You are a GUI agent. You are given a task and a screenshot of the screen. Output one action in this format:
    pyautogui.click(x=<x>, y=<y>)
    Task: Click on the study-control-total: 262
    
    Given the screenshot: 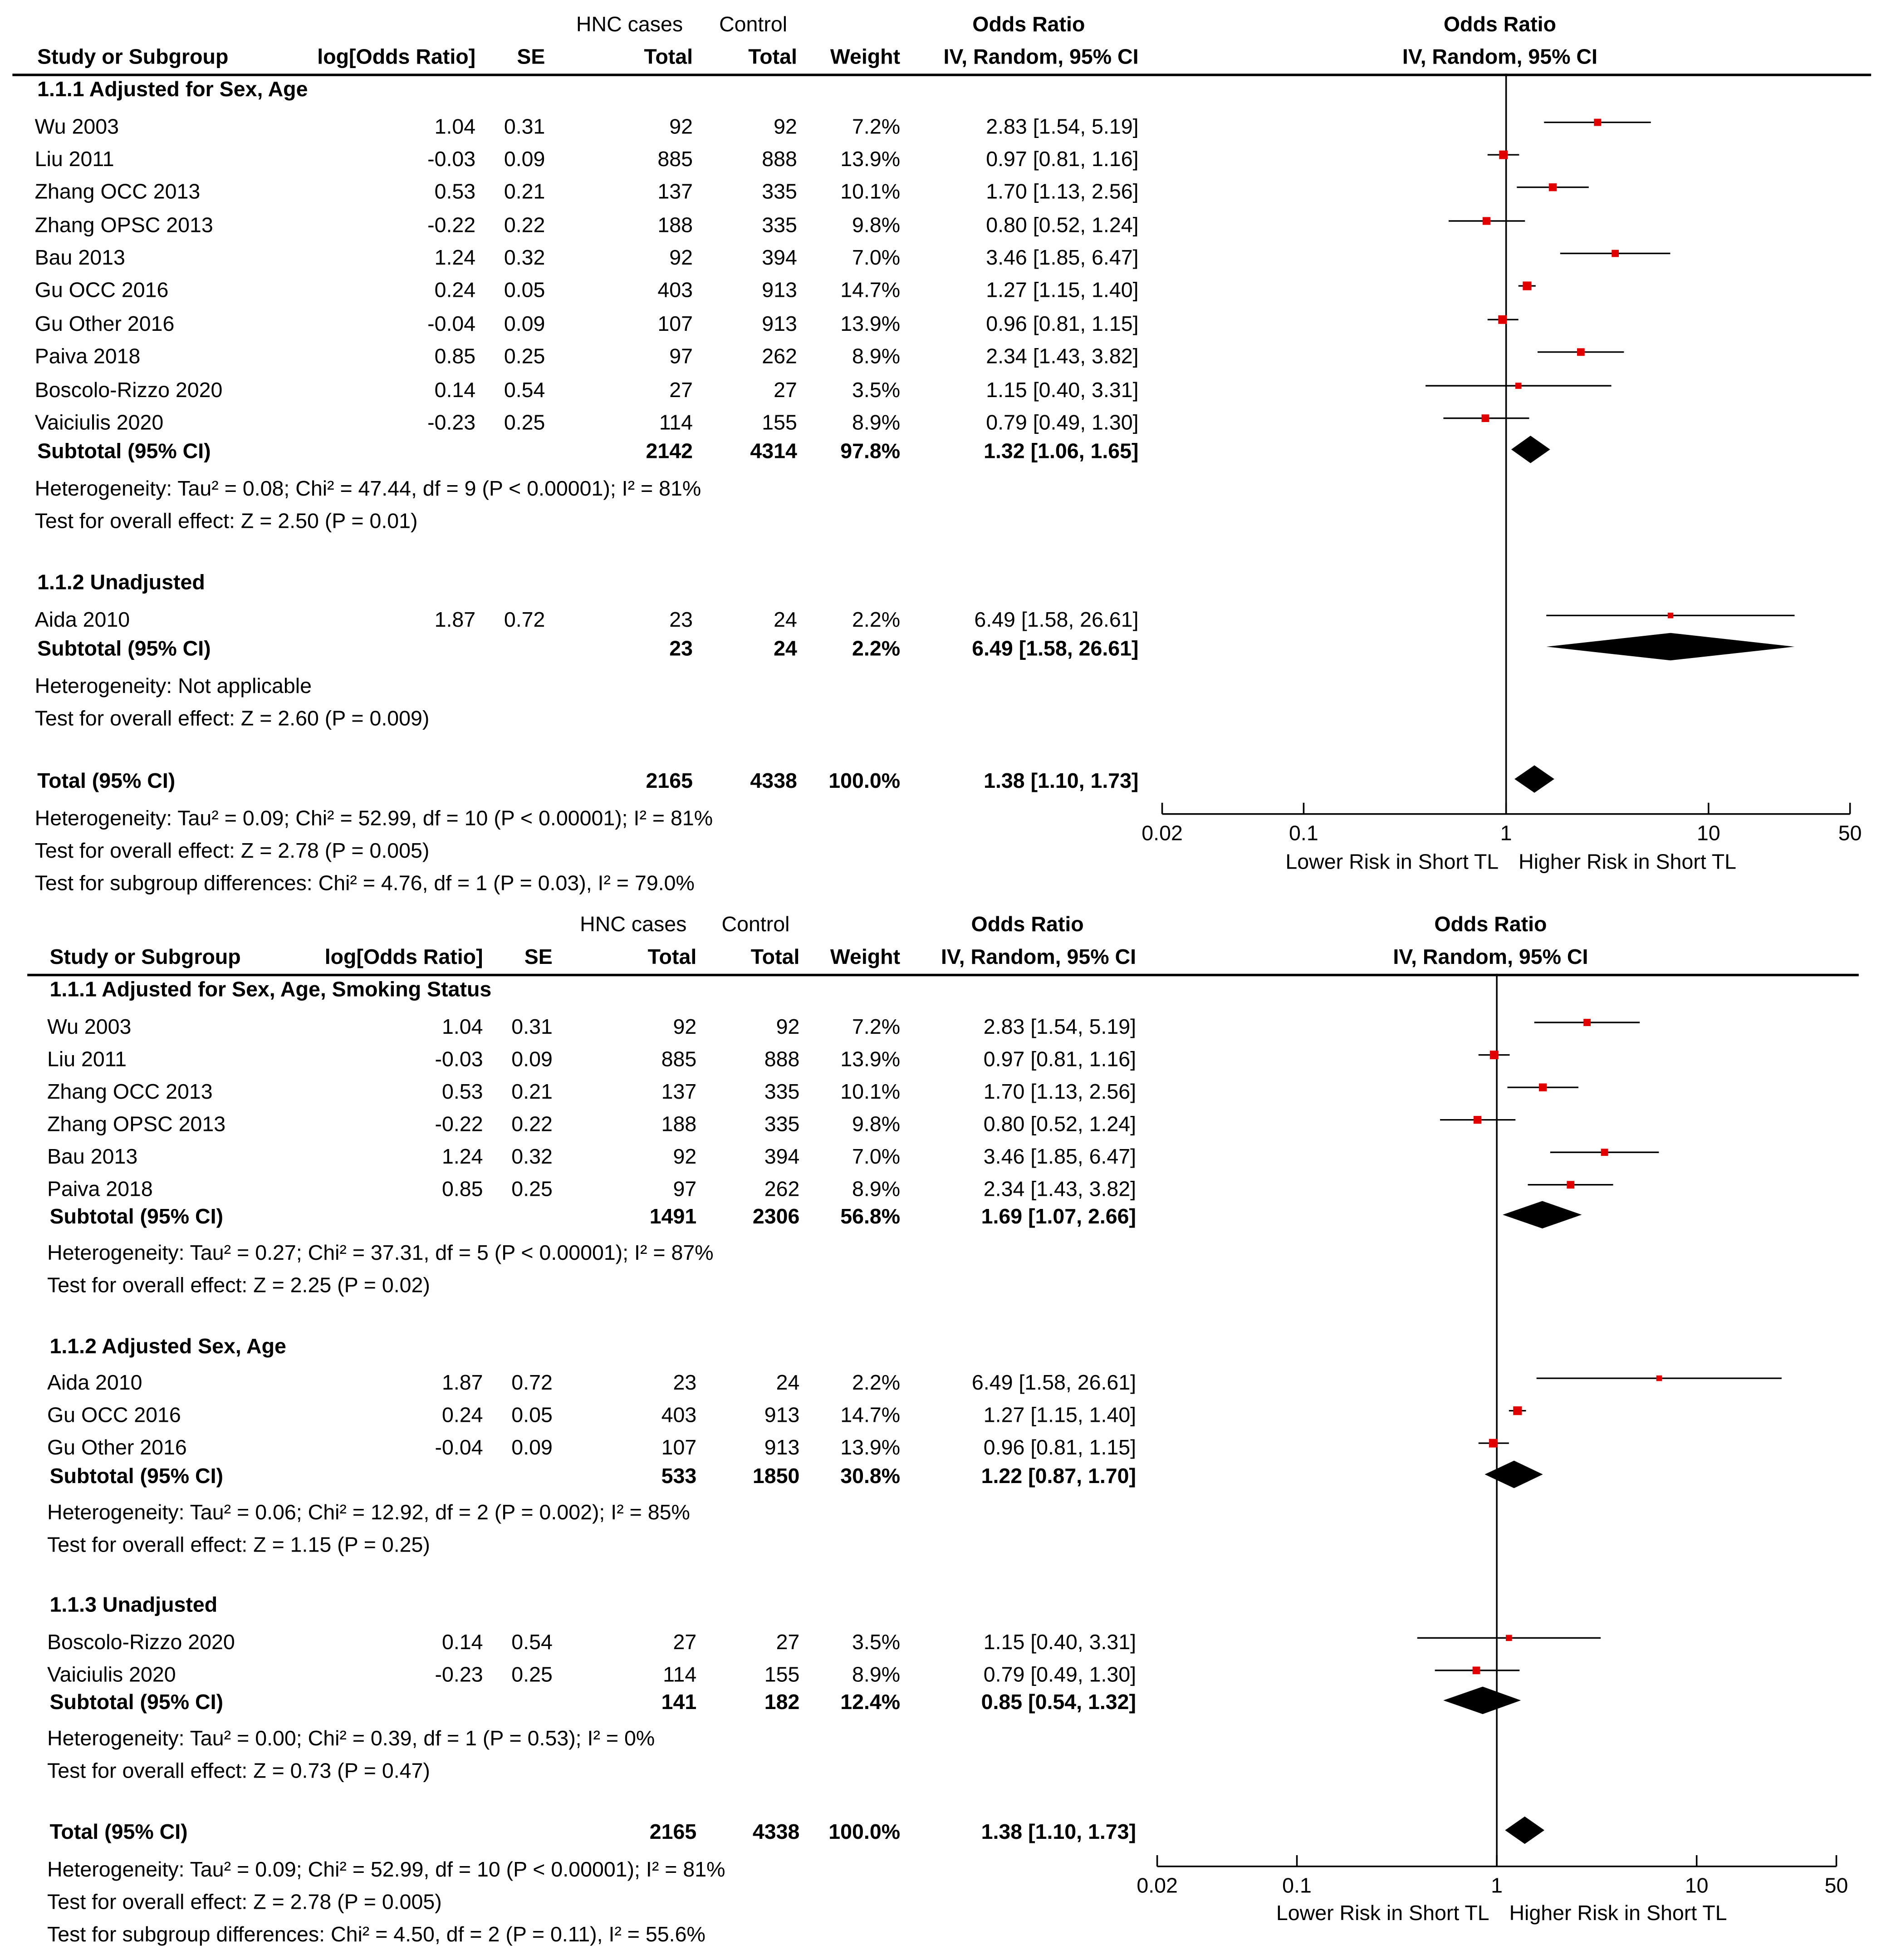 What is the action you would take?
    pyautogui.click(x=779, y=356)
    